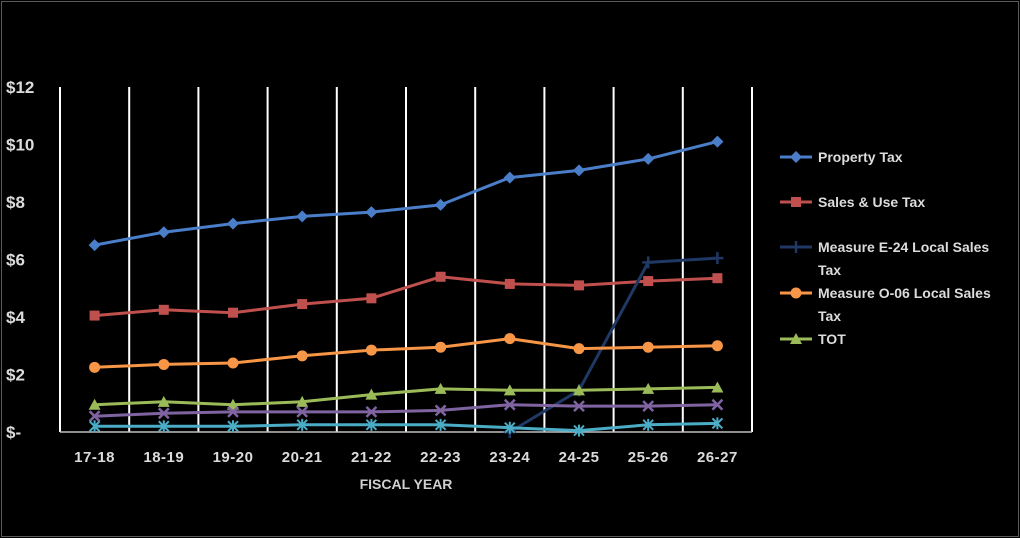  What do you see at coordinates (20, 145) in the screenshot?
I see `y-tick-label: $10` at bounding box center [20, 145].